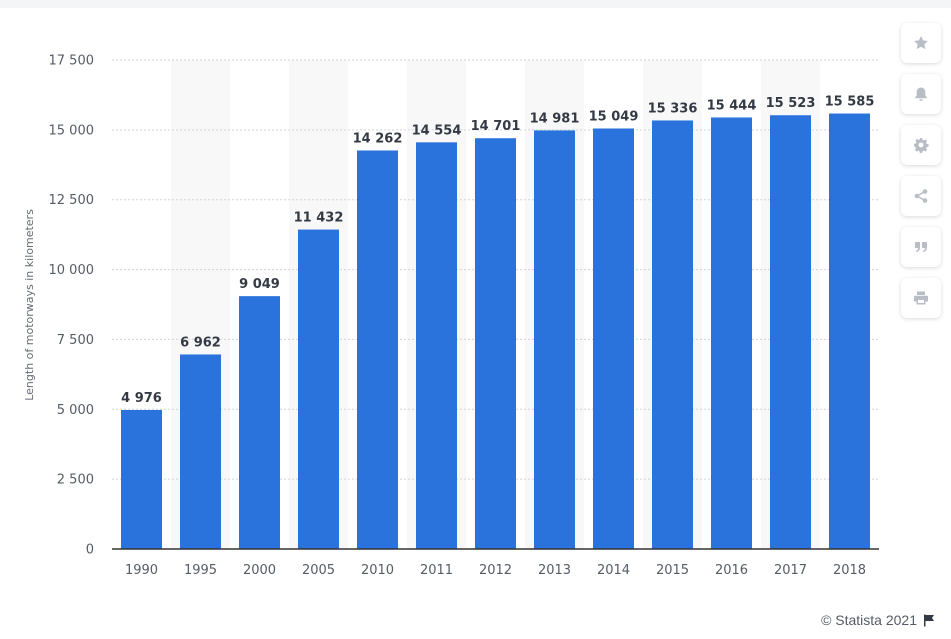 This screenshot has height=639, width=951. I want to click on share-icon, so click(921, 196).